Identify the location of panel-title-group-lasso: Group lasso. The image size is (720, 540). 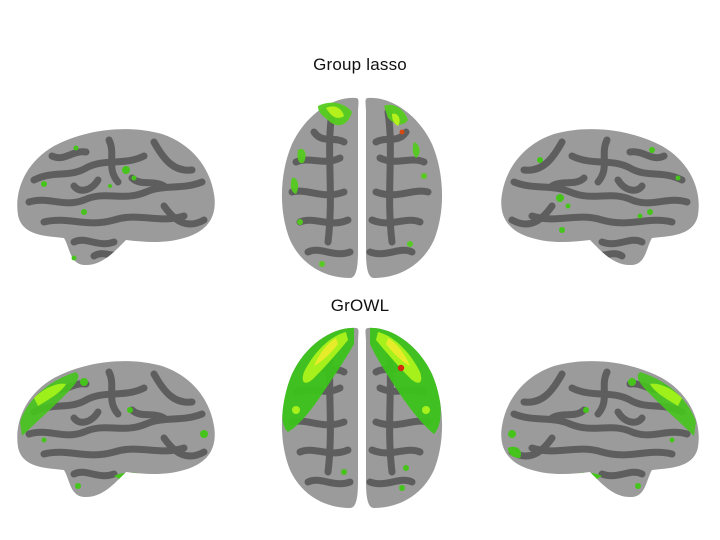
(360, 64).